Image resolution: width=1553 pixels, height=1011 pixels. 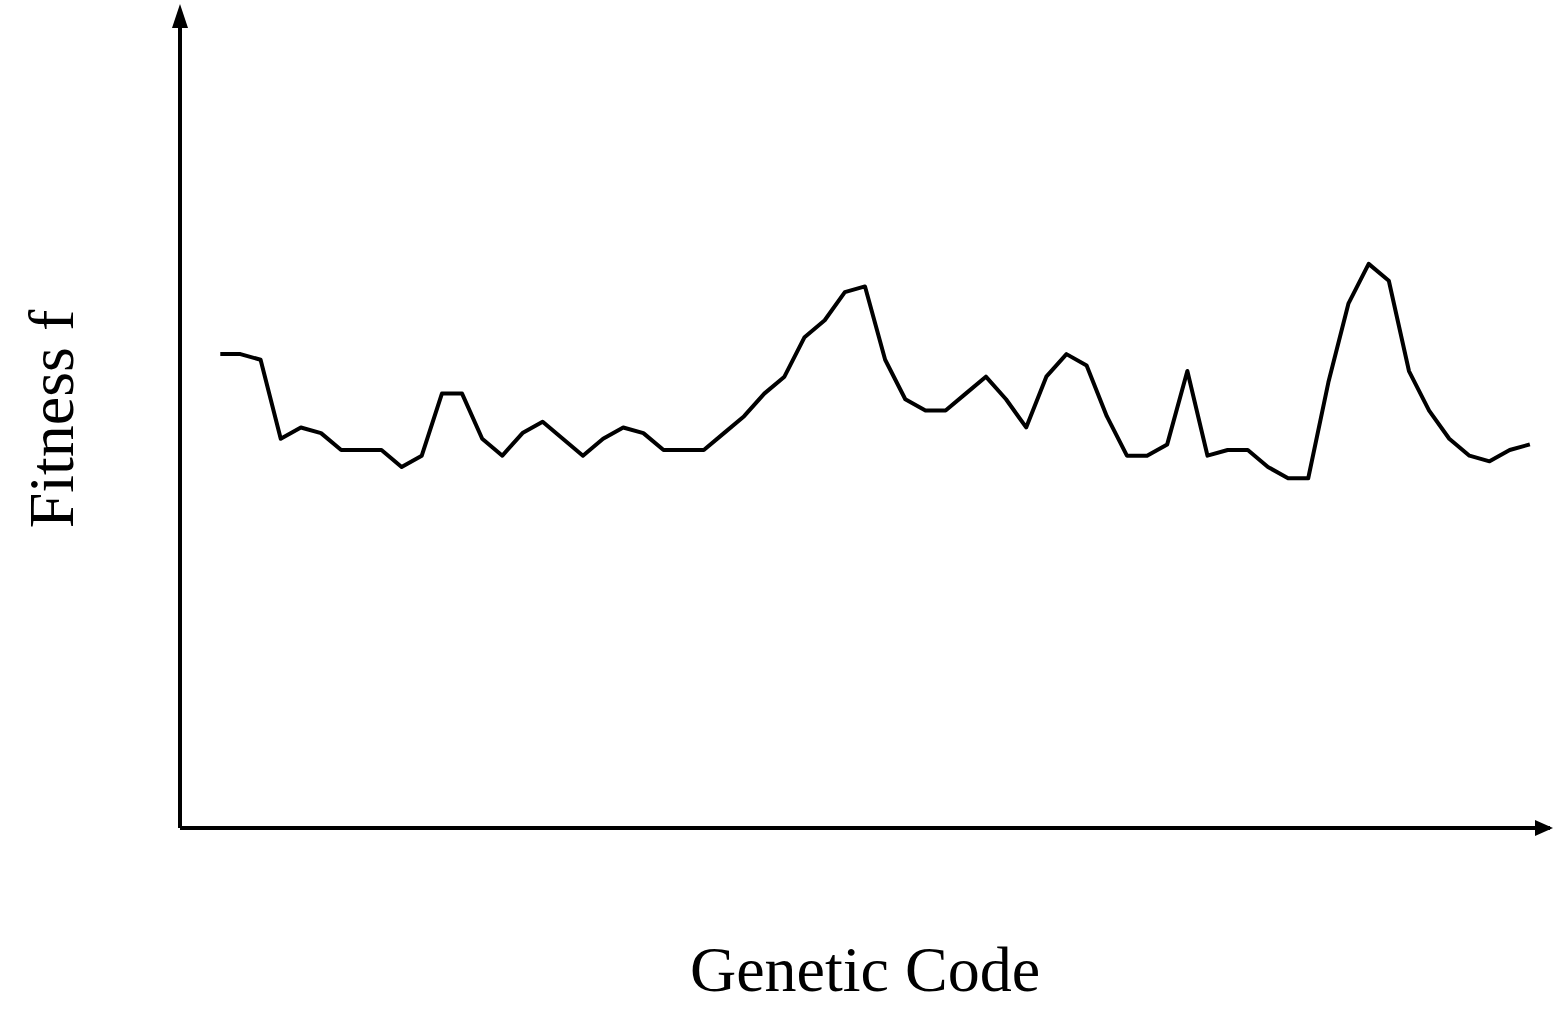 What do you see at coordinates (51, 418) in the screenshot?
I see `y-axis-title: Fitness f` at bounding box center [51, 418].